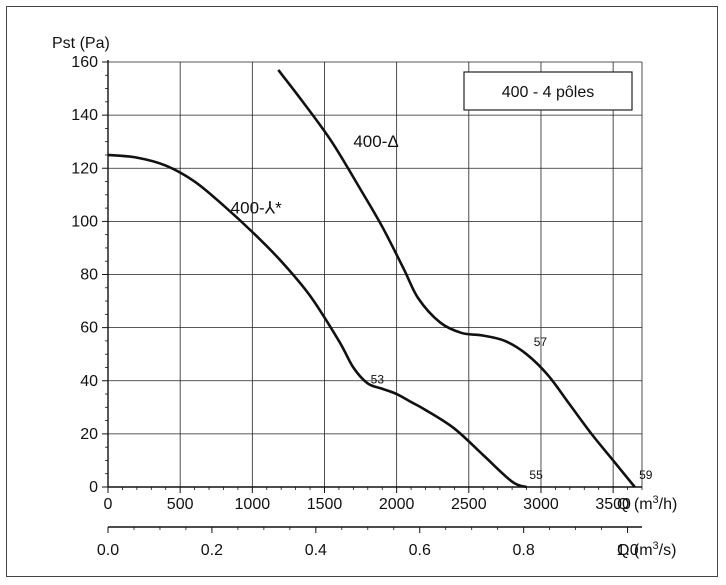  I want to click on y-tick-label: 160, so click(84, 62).